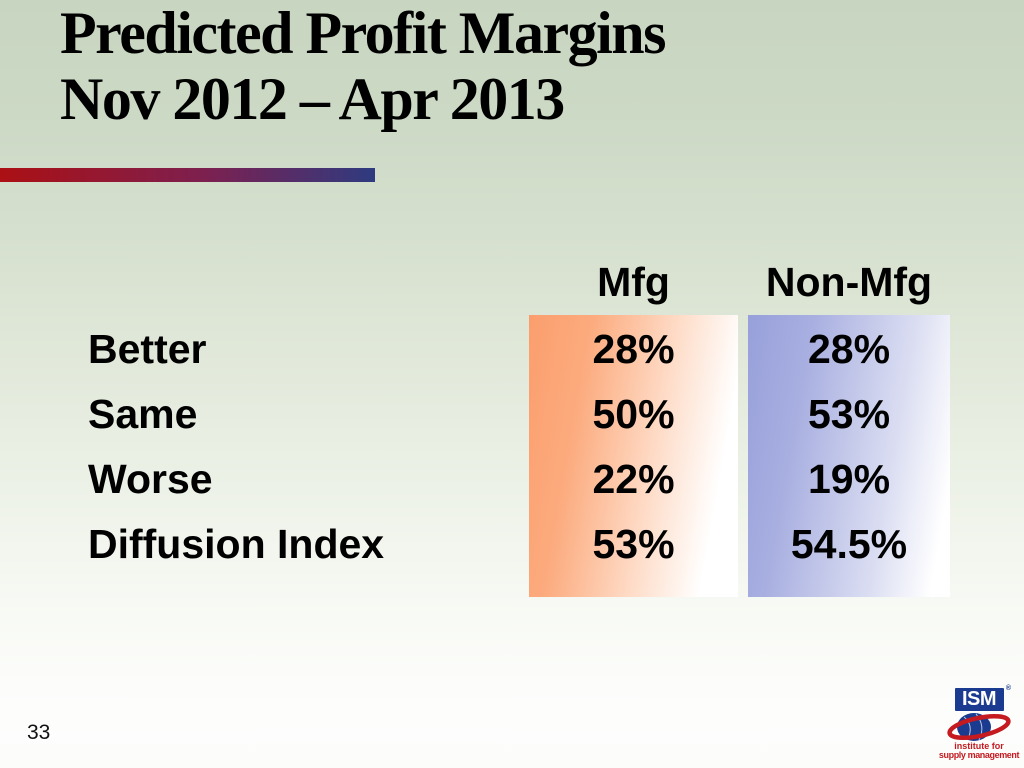 This screenshot has width=1024, height=768. What do you see at coordinates (147, 348) in the screenshot?
I see `row-label-better: Better` at bounding box center [147, 348].